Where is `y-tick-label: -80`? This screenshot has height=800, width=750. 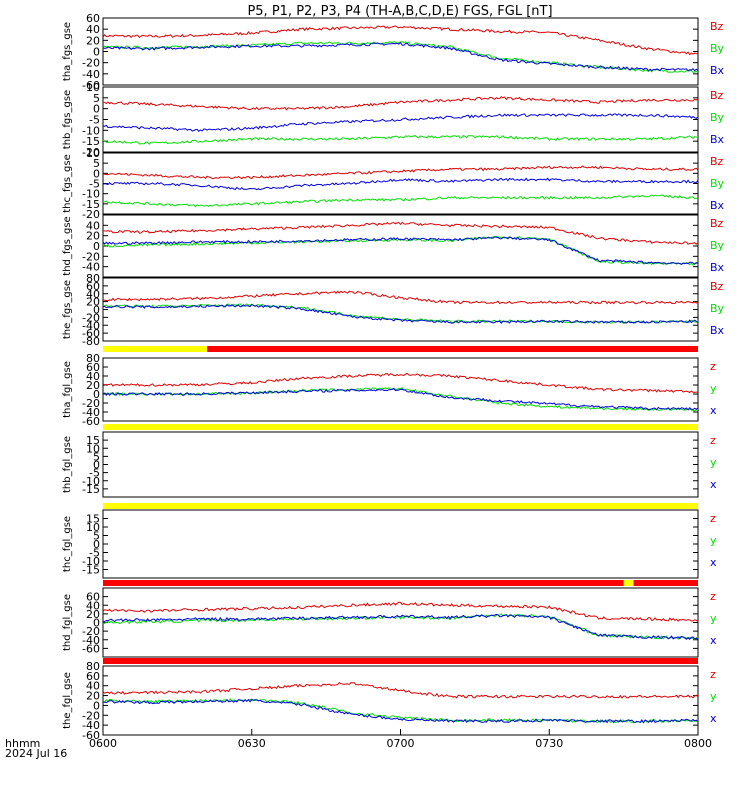
y-tick-label: -80 is located at coordinates (91, 341).